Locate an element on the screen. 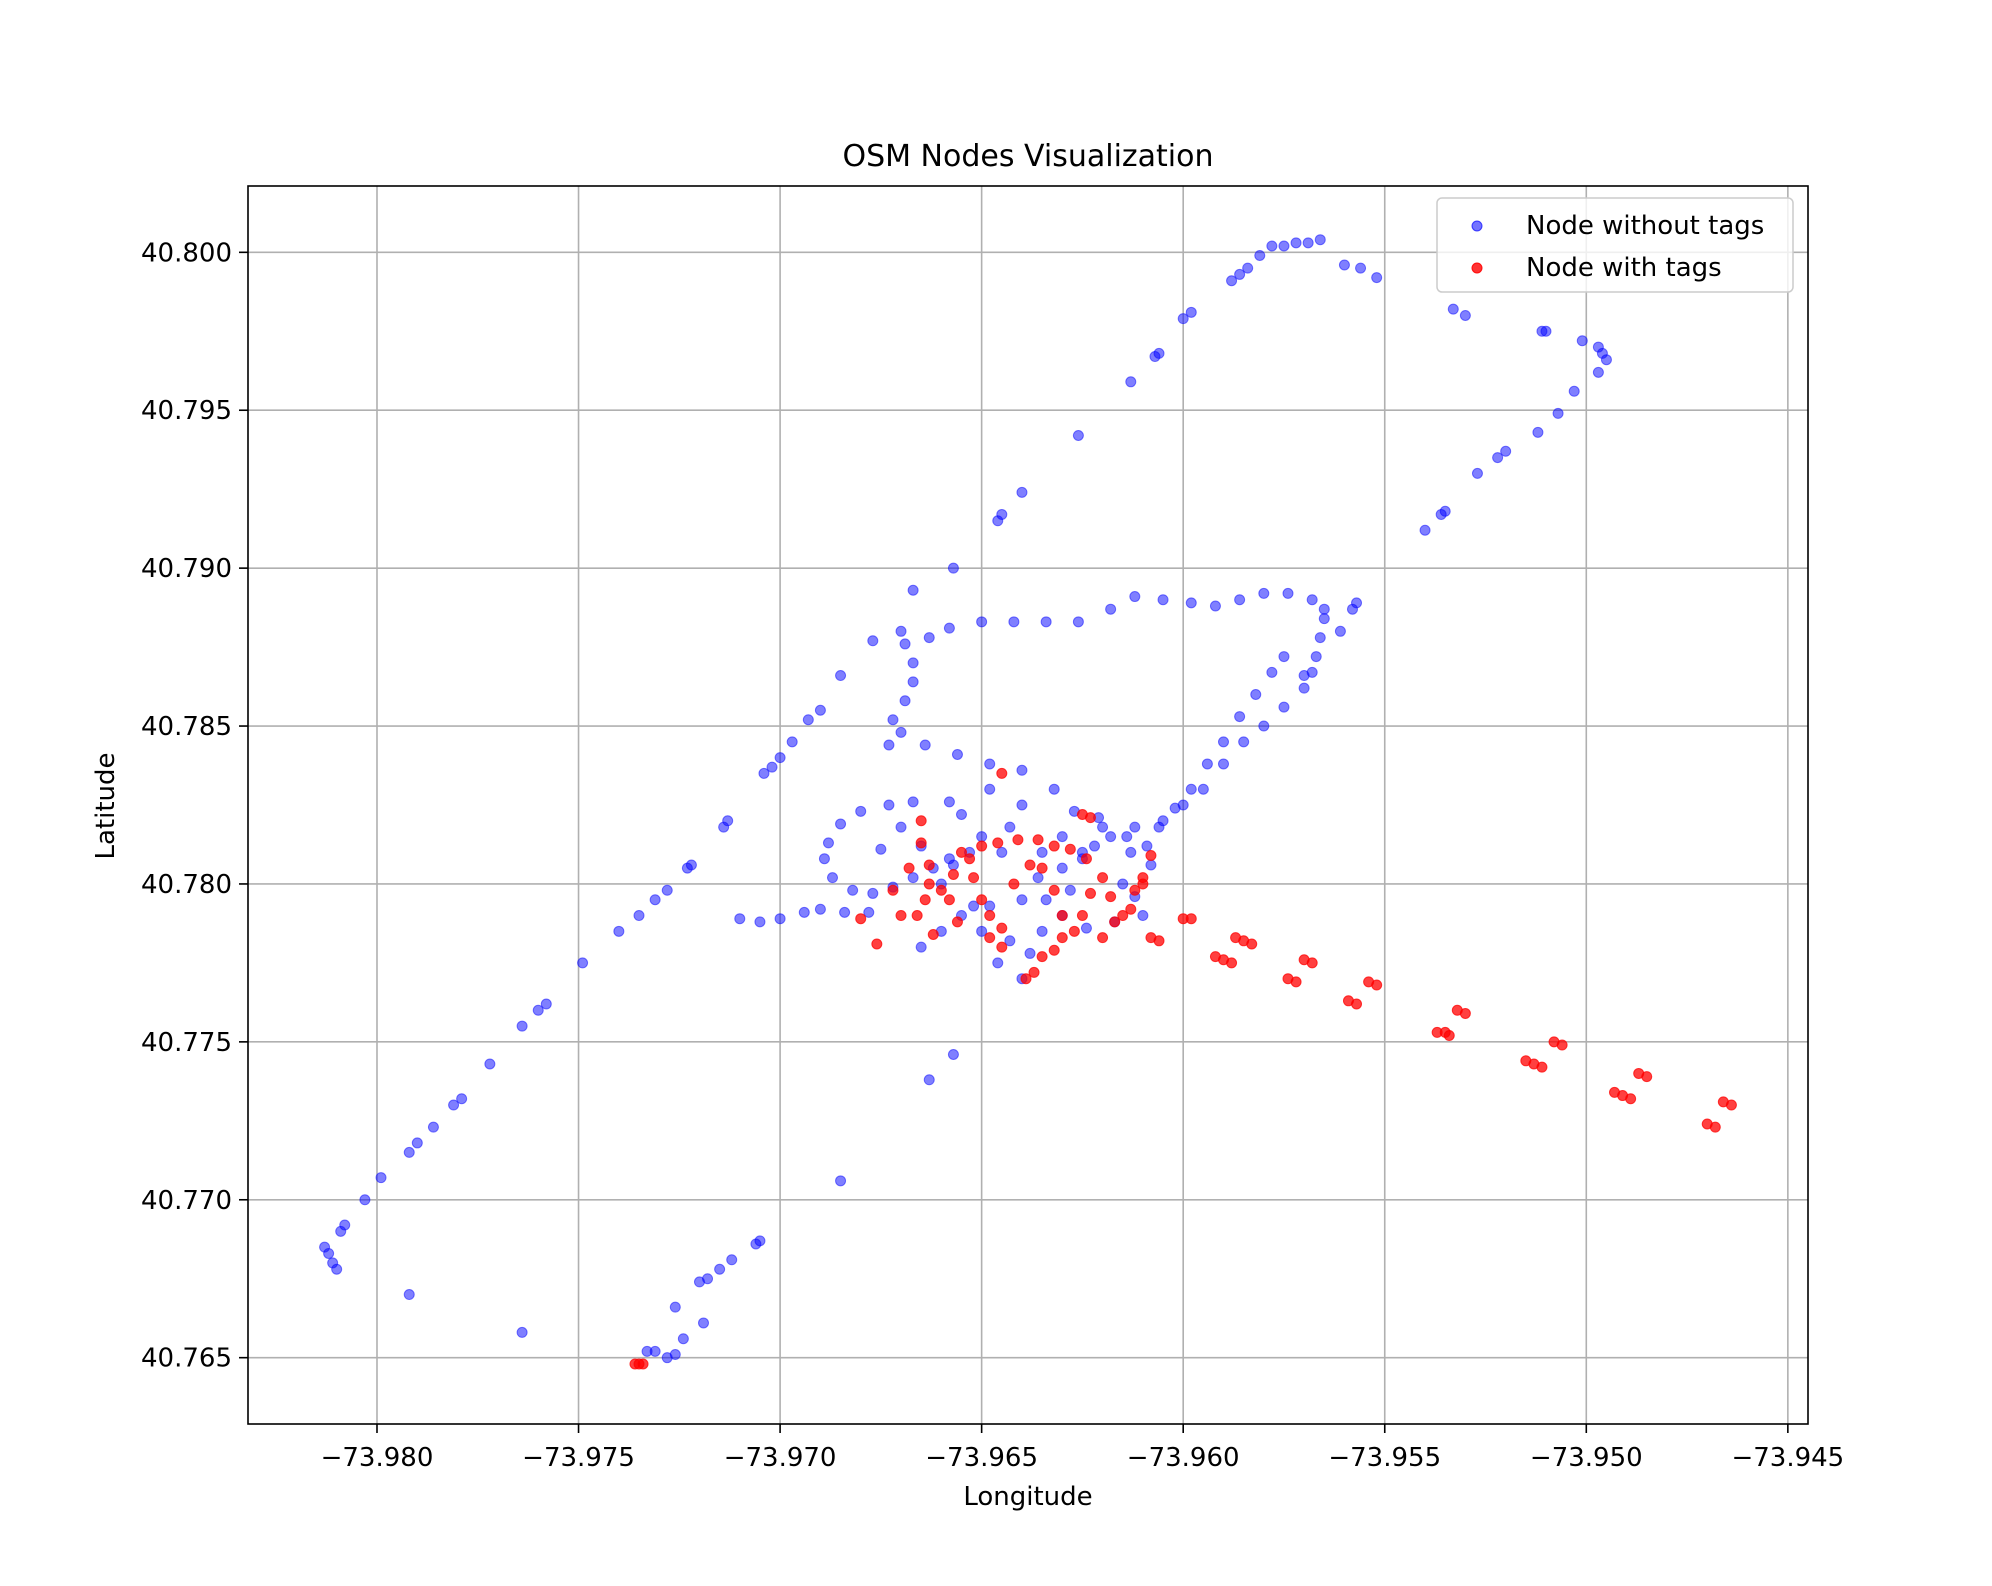  x-tick-label: −73.980 is located at coordinates (377, 1458).